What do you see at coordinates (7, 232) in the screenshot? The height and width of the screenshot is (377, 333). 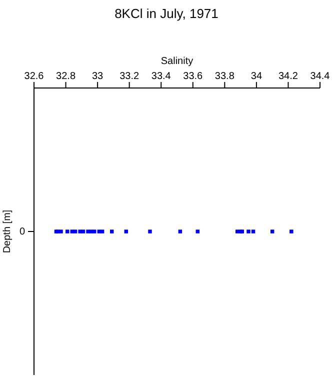 I see `y-axis-title: Depth [m]` at bounding box center [7, 232].